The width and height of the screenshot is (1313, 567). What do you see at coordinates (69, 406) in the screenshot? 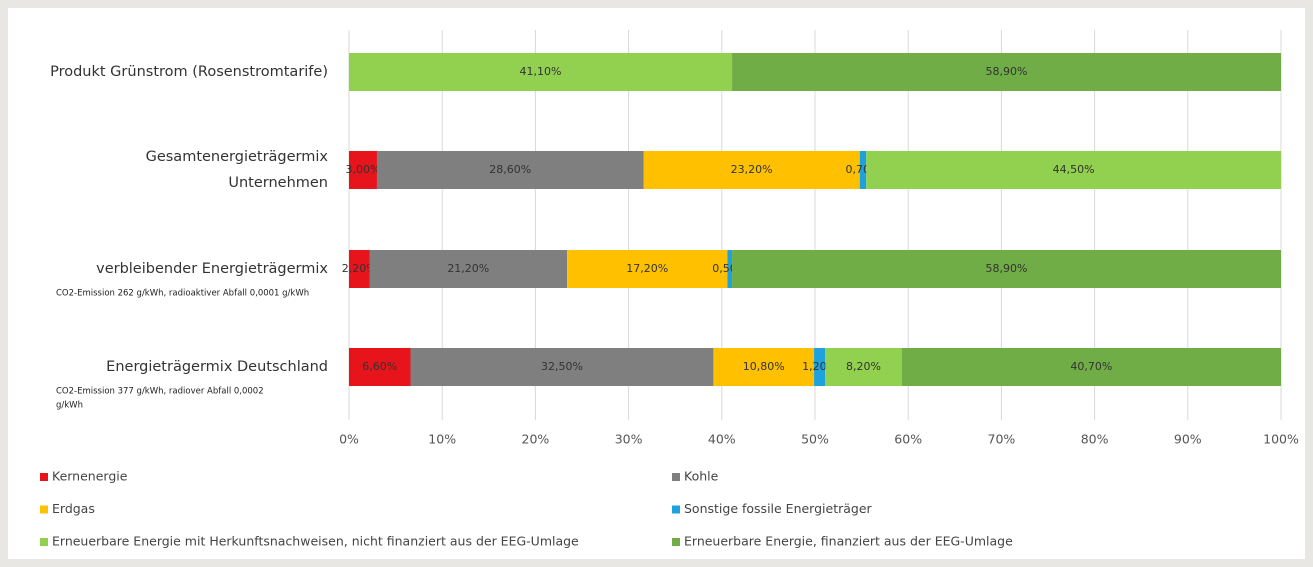
I see `category-note: g/kWh` at bounding box center [69, 406].